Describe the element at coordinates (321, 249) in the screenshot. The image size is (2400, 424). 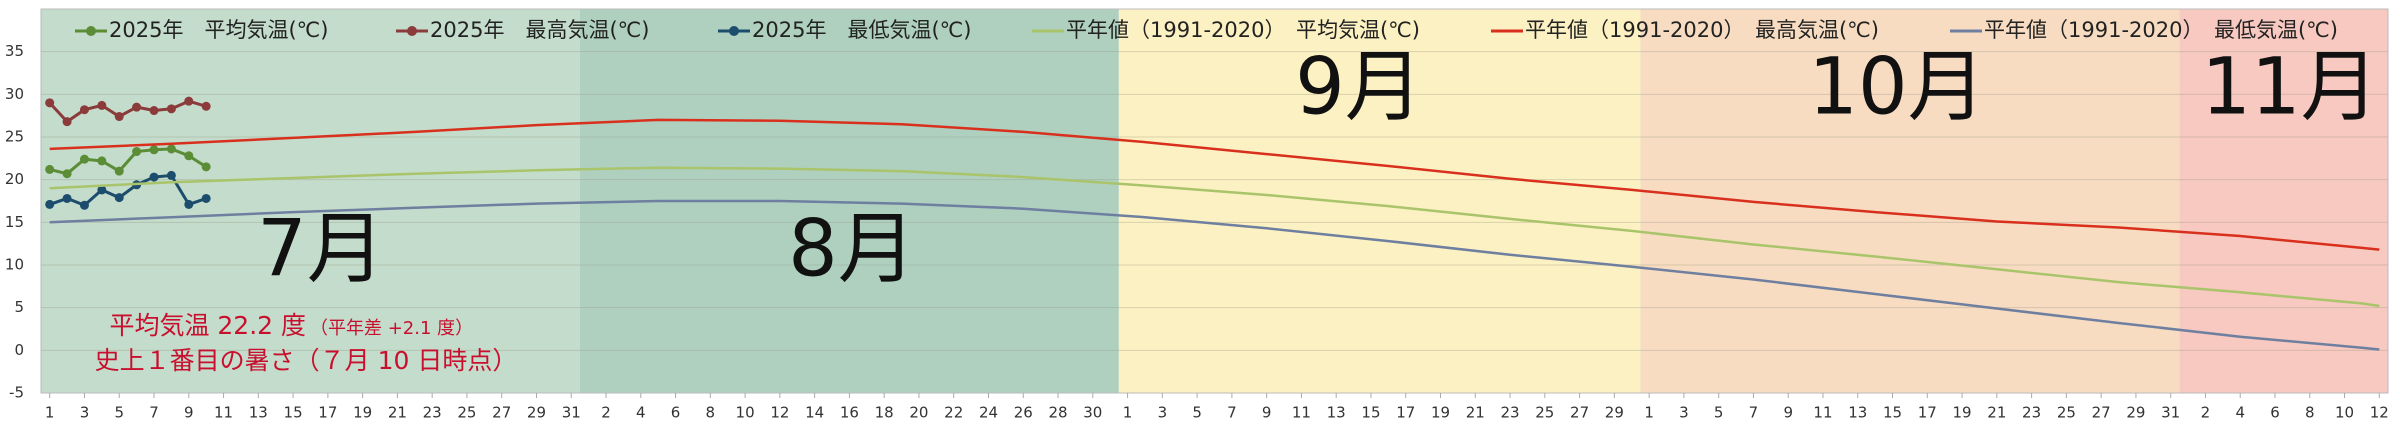
I see `month-label: 7月` at that location.